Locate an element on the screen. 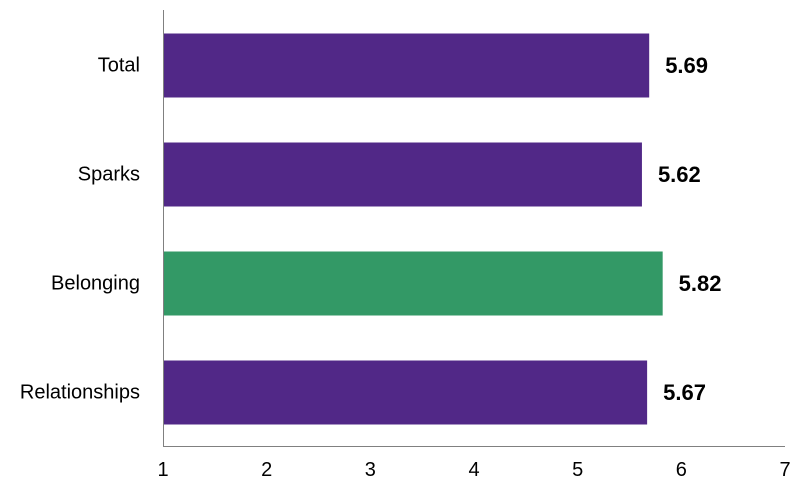  category-label: Relationships is located at coordinates (80, 393).